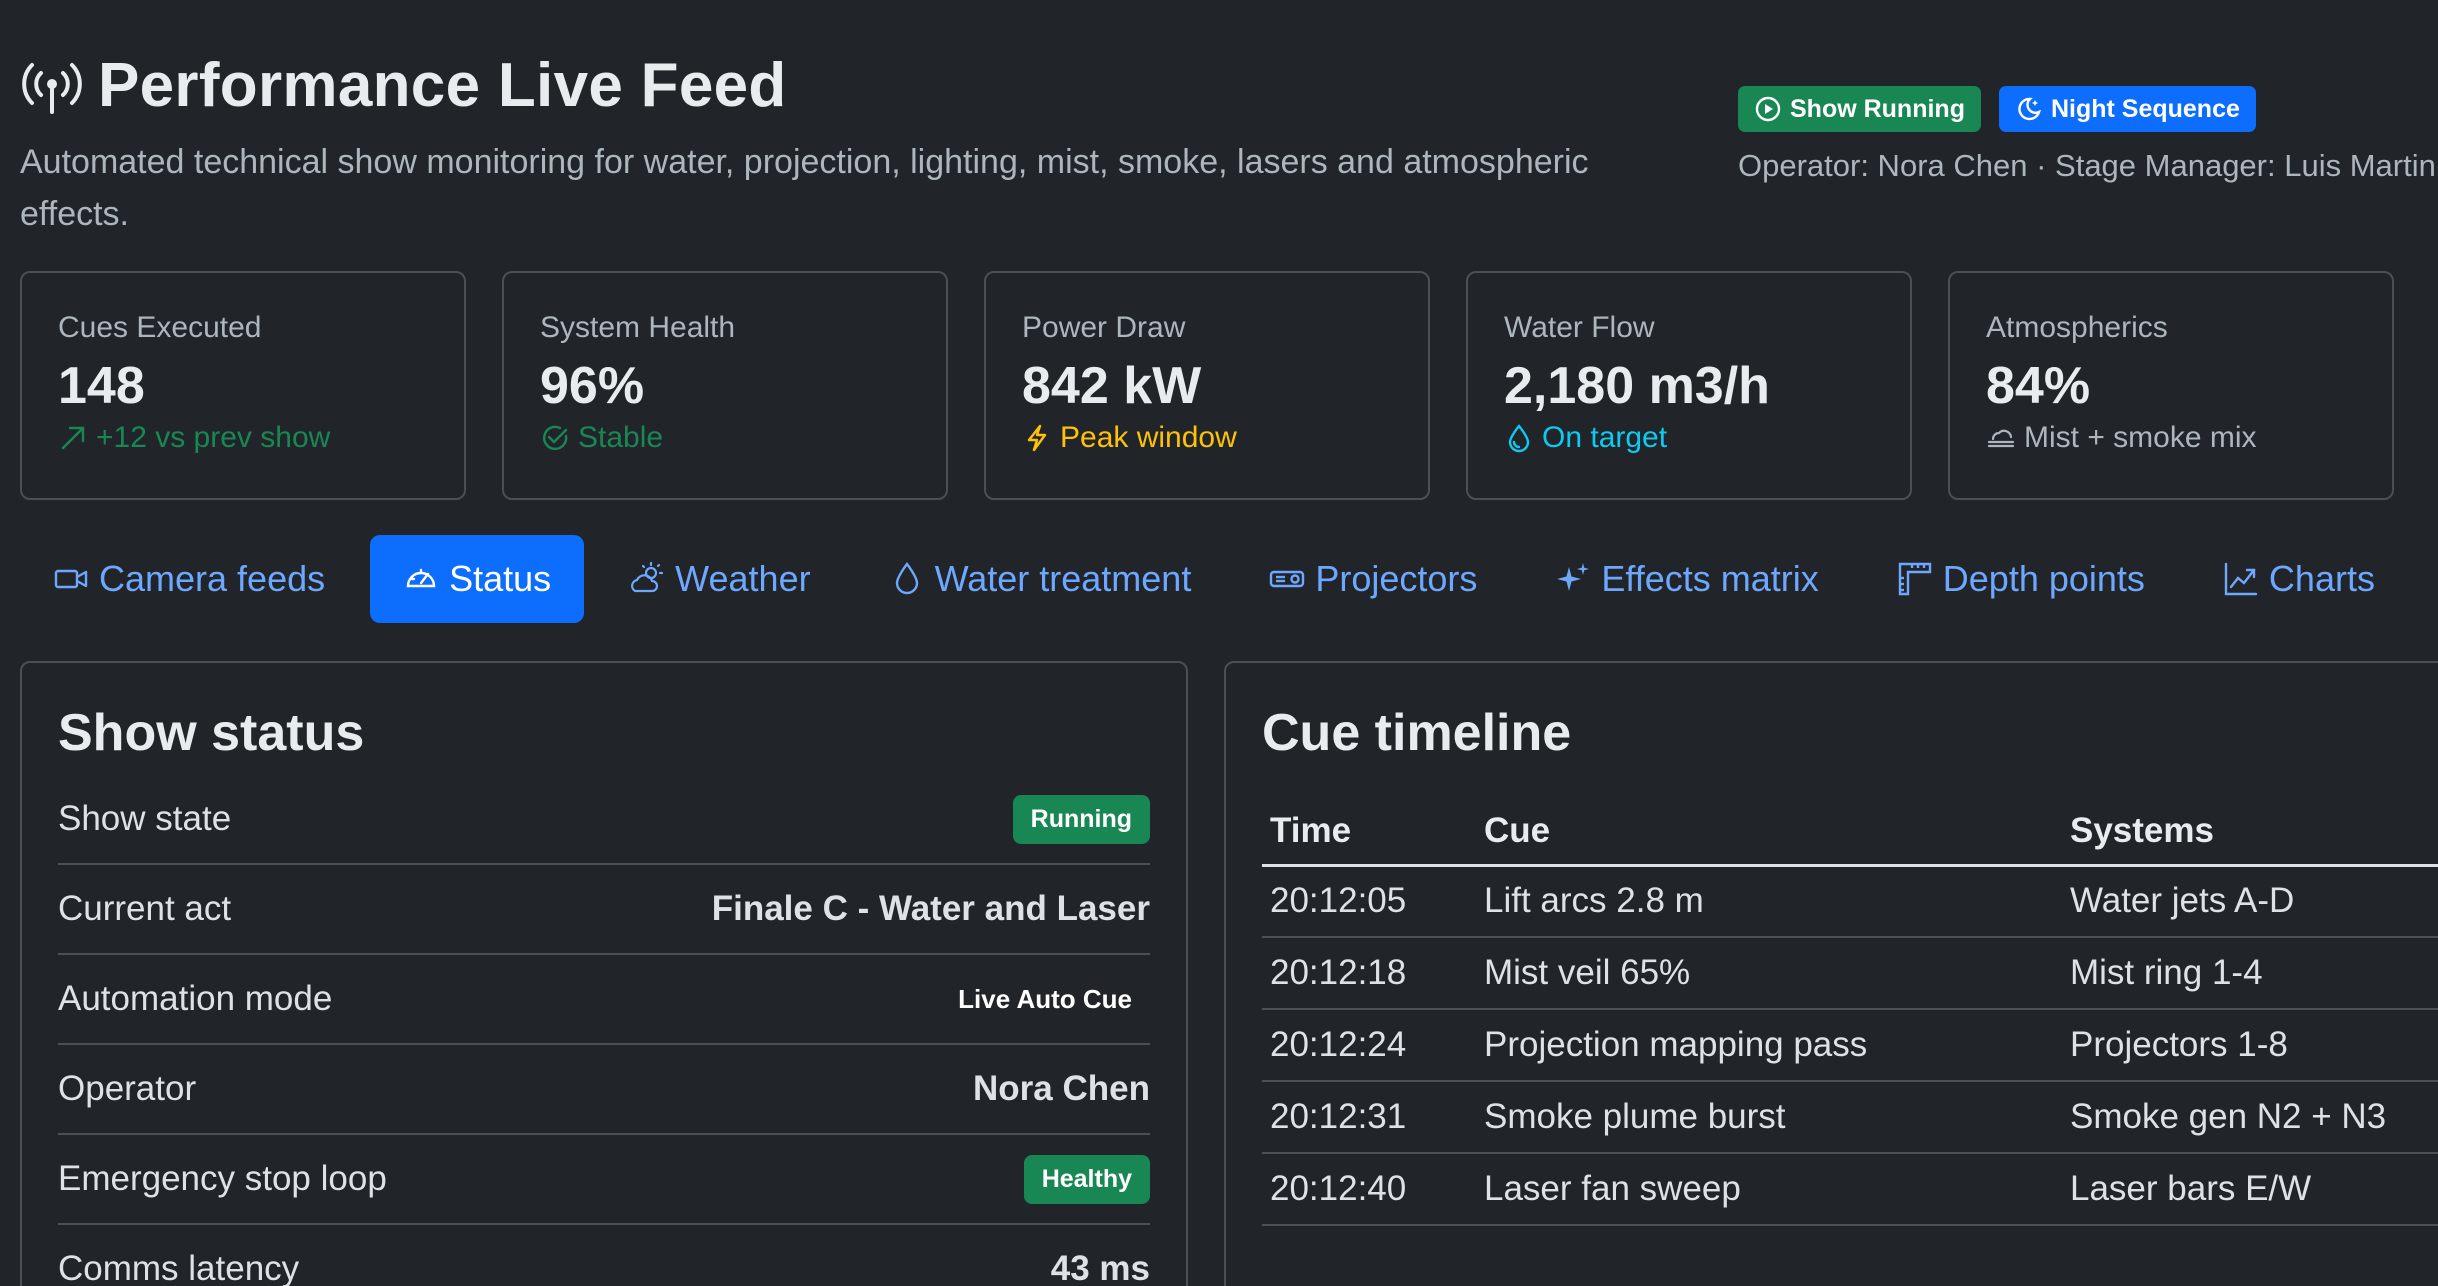 This screenshot has height=1286, width=2438. I want to click on camera-video-icon, so click(71, 579).